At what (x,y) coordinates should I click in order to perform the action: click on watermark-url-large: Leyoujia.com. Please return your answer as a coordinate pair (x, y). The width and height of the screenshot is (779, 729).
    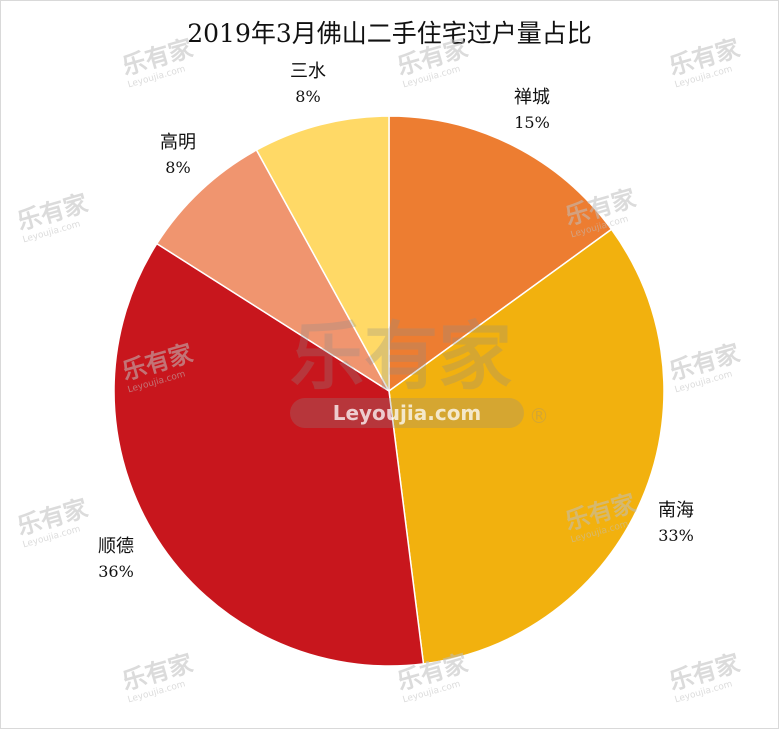
    Looking at the image, I should click on (407, 413).